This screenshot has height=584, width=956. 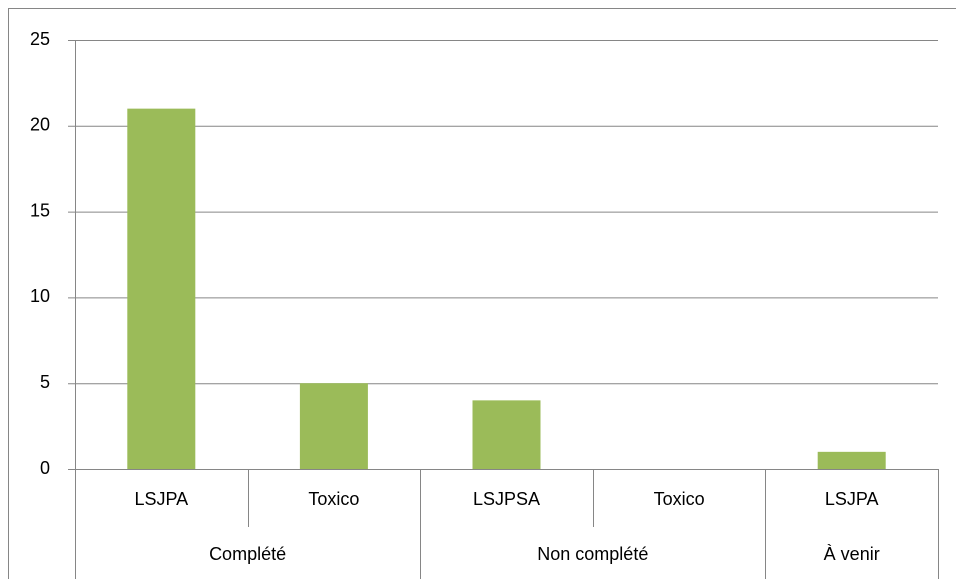 What do you see at coordinates (40, 39) in the screenshot?
I see `y-tick-label: 25` at bounding box center [40, 39].